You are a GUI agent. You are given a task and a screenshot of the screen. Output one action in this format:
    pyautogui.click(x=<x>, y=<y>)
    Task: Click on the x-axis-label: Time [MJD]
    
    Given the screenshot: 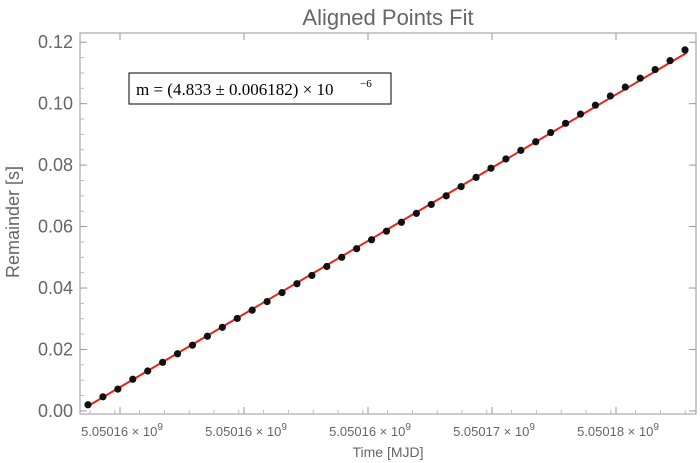 What is the action you would take?
    pyautogui.click(x=387, y=452)
    